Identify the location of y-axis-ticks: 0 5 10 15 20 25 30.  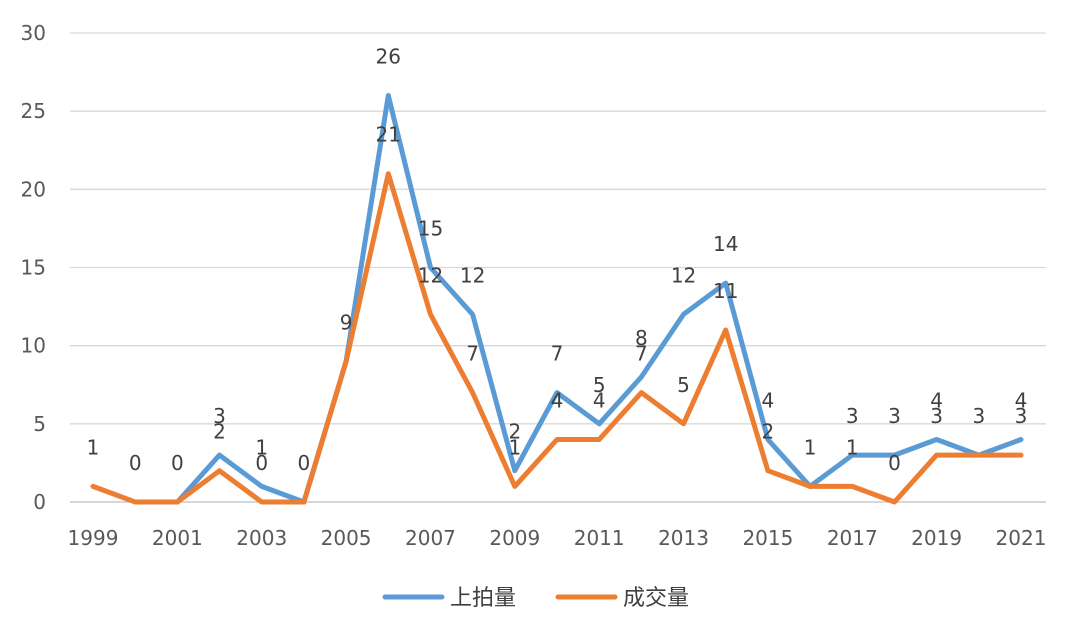
(33, 267).